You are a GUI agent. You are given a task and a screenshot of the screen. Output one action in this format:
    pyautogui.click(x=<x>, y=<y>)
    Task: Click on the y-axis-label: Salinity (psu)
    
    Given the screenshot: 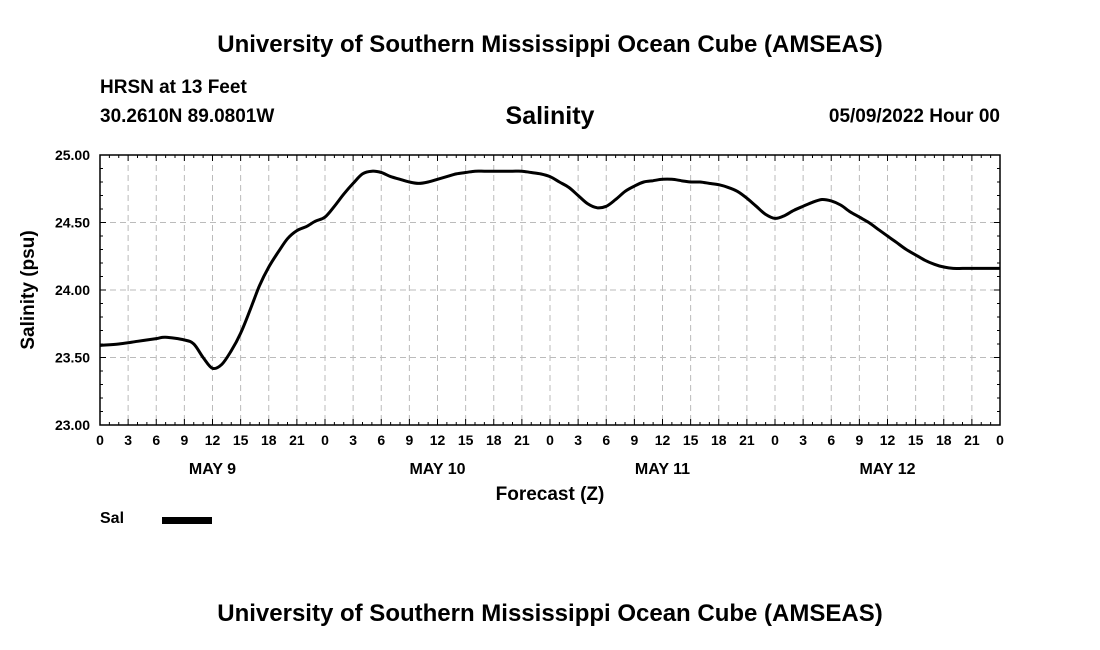 What is the action you would take?
    pyautogui.click(x=28, y=289)
    